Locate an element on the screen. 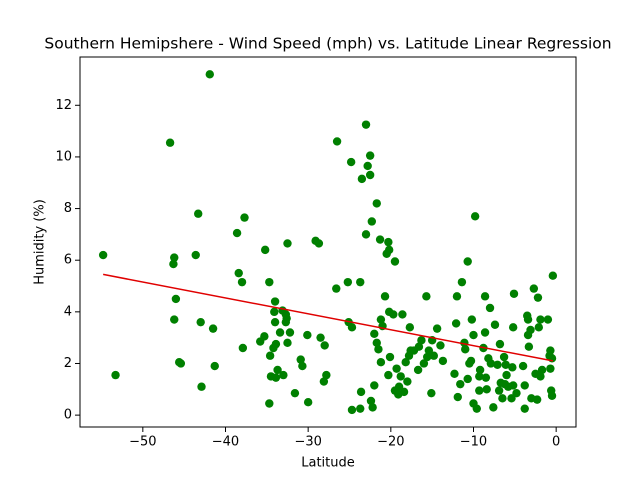  y-tick-label: 4 is located at coordinates (68, 311).